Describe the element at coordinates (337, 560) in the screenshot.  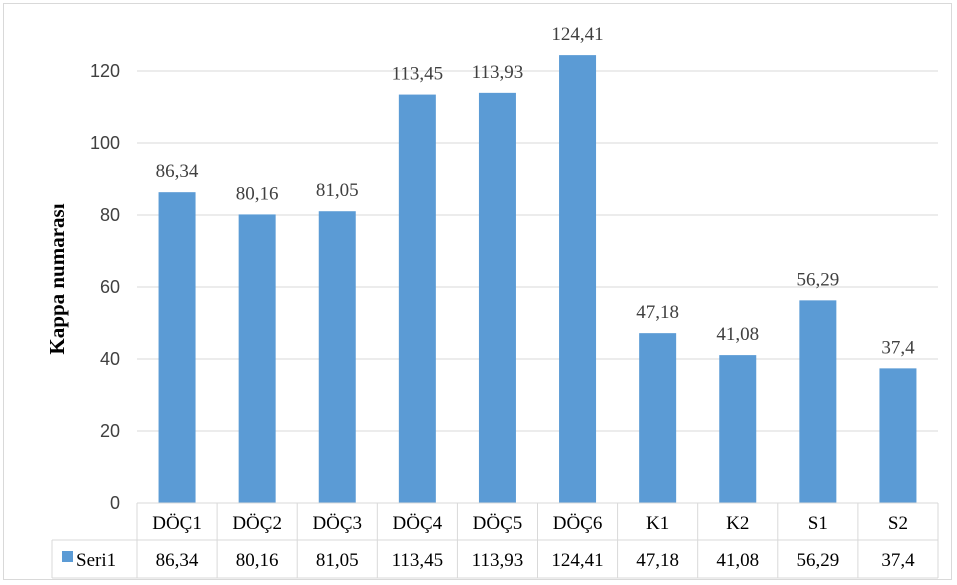
I see `table-value: 81,05` at that location.